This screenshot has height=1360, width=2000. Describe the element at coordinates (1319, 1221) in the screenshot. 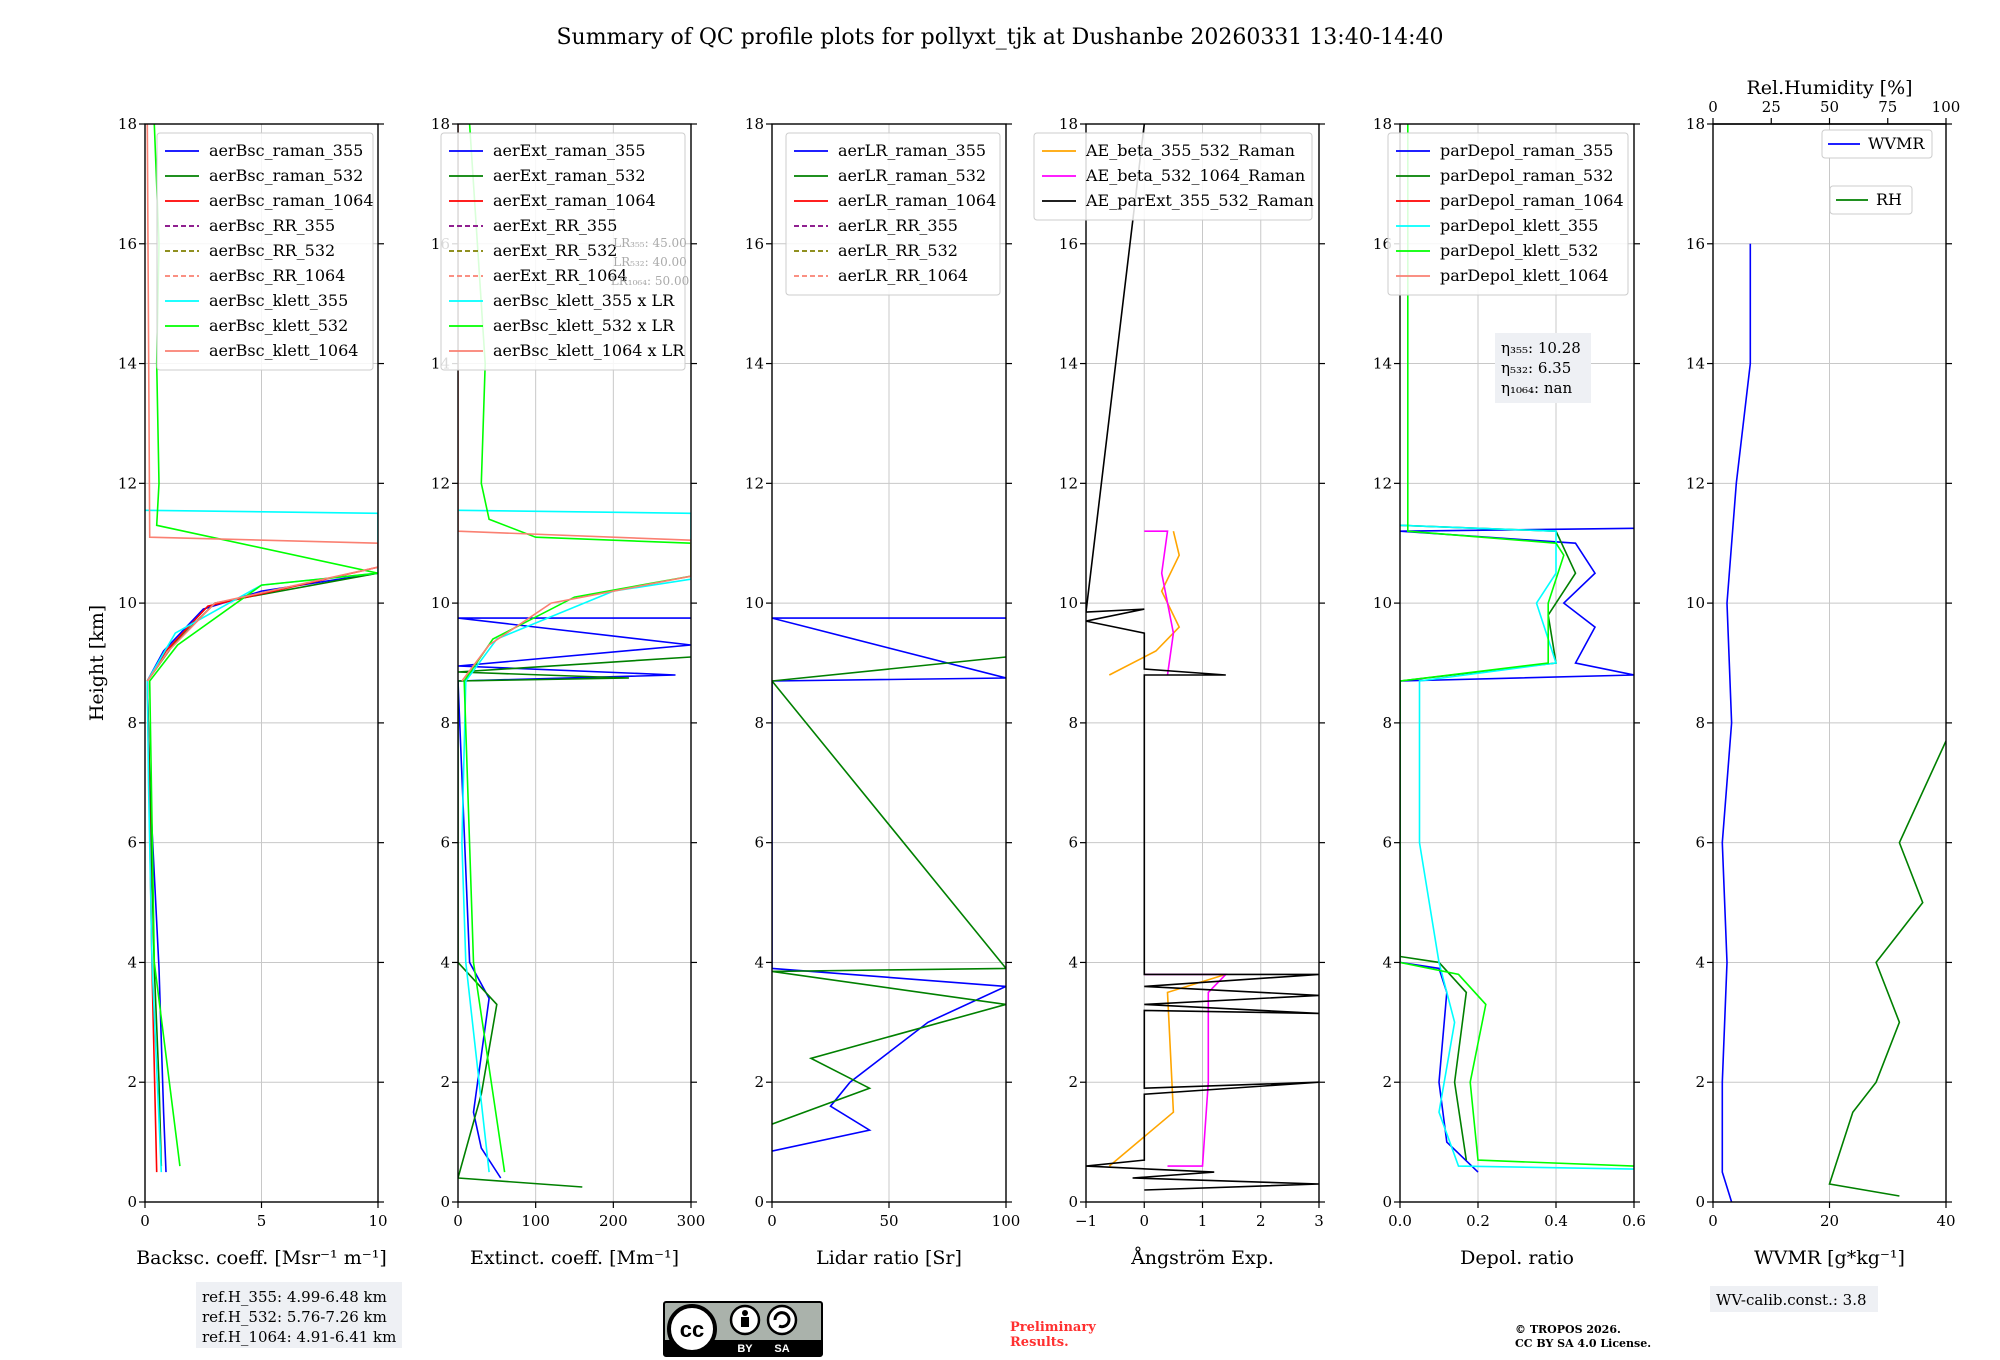

I see `x-tick-label: 3` at that location.